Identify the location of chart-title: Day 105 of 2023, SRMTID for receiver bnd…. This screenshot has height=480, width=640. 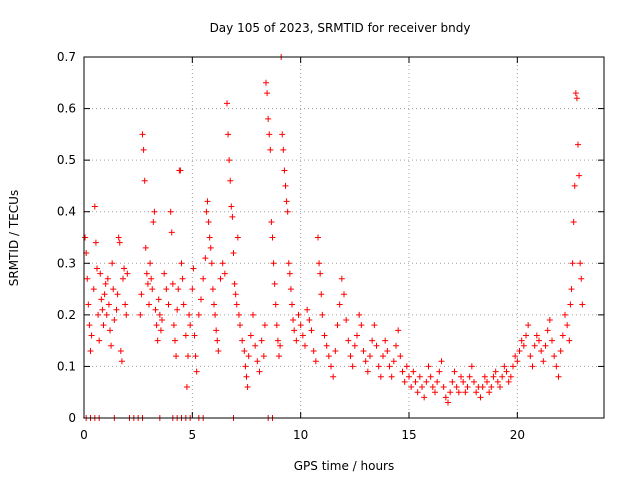
(340, 28).